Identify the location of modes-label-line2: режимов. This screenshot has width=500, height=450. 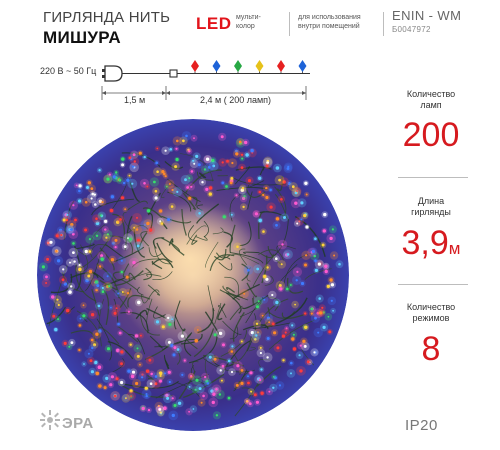
(431, 318).